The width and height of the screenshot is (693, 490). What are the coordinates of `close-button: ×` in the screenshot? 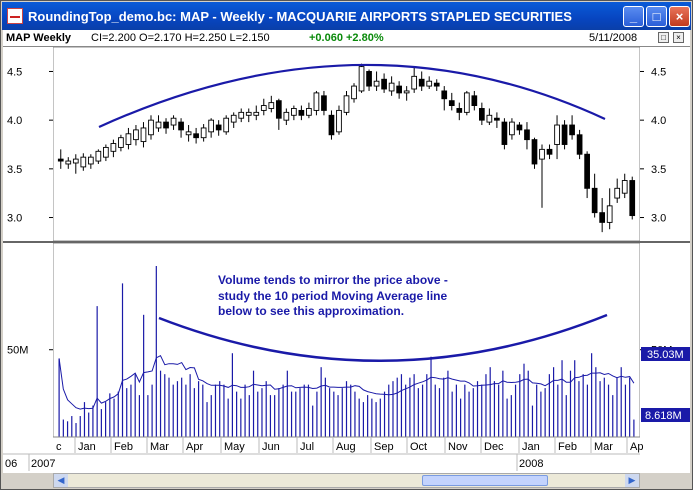 It's located at (679, 16).